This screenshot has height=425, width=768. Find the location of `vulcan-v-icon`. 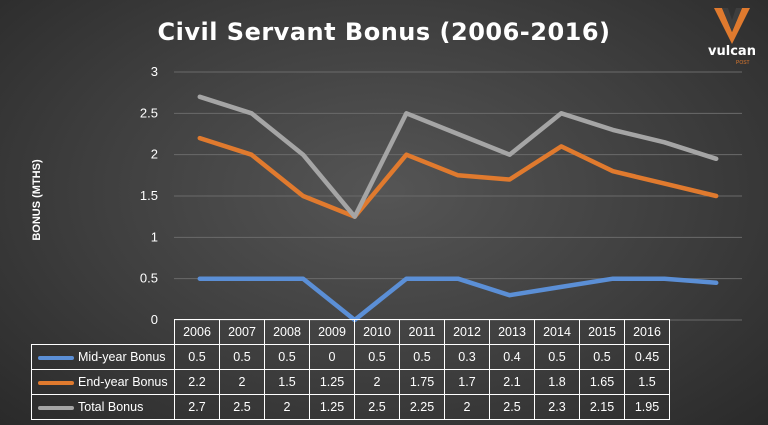

vulcan-v-icon is located at coordinates (732, 26).